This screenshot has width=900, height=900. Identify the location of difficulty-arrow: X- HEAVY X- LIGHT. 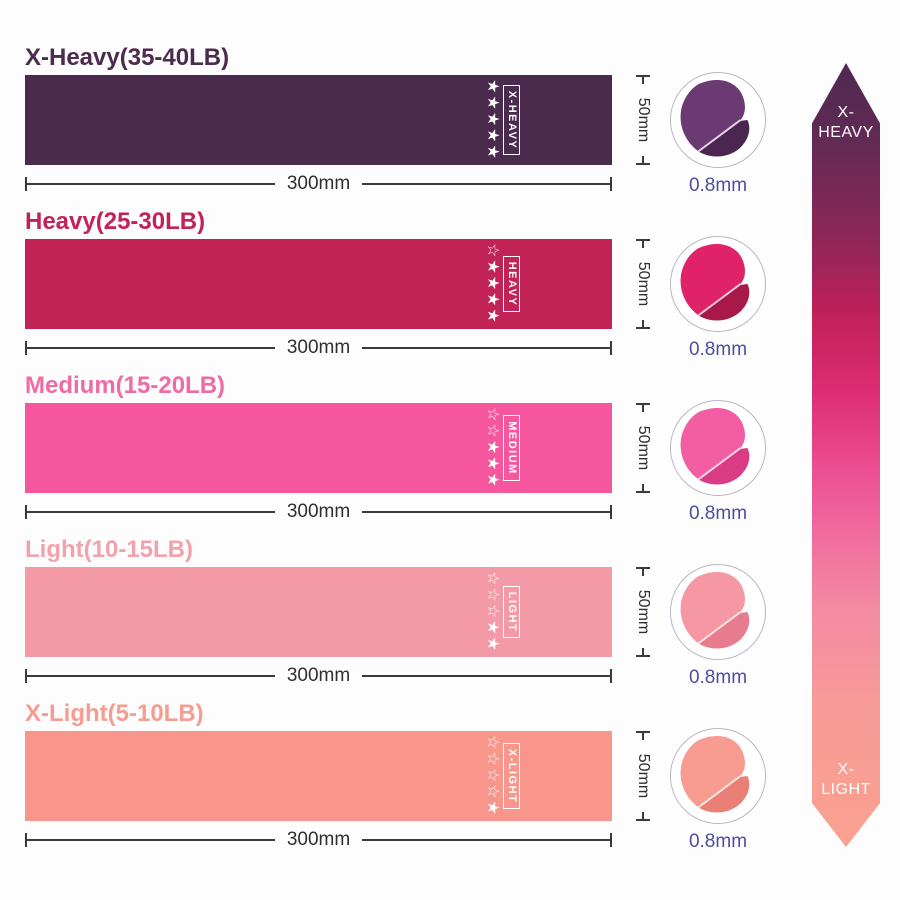
(846, 455).